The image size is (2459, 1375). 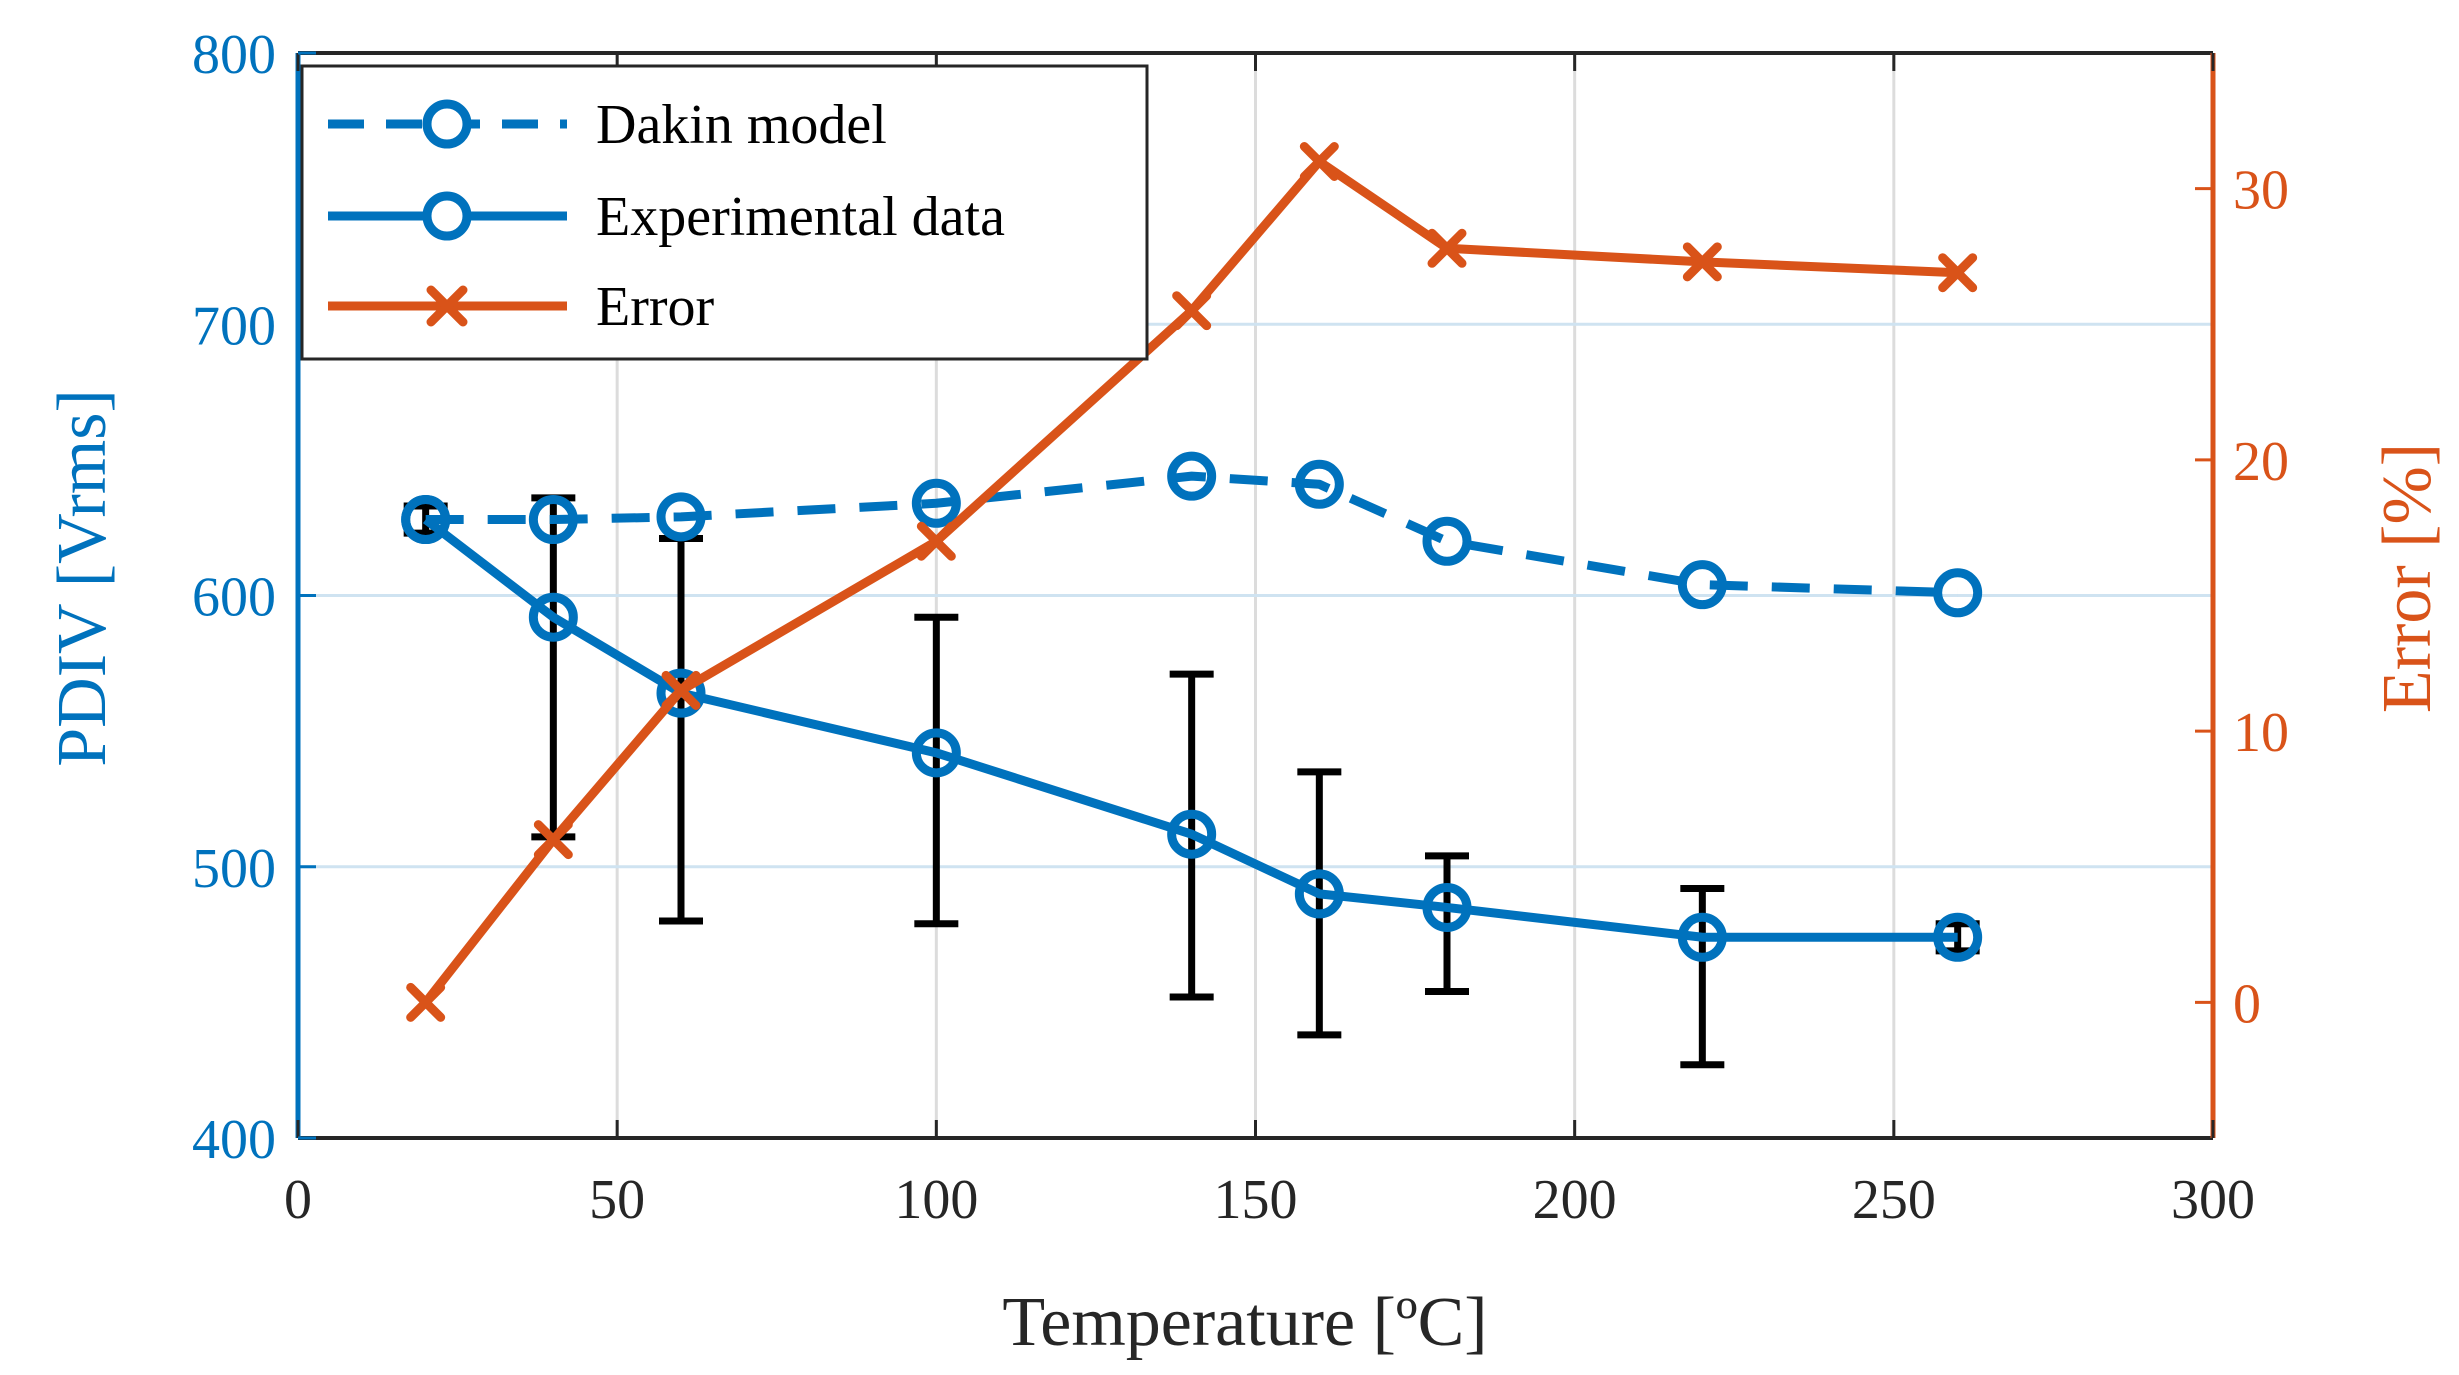 I want to click on y-right-tick-label: 20, so click(x=2261, y=462).